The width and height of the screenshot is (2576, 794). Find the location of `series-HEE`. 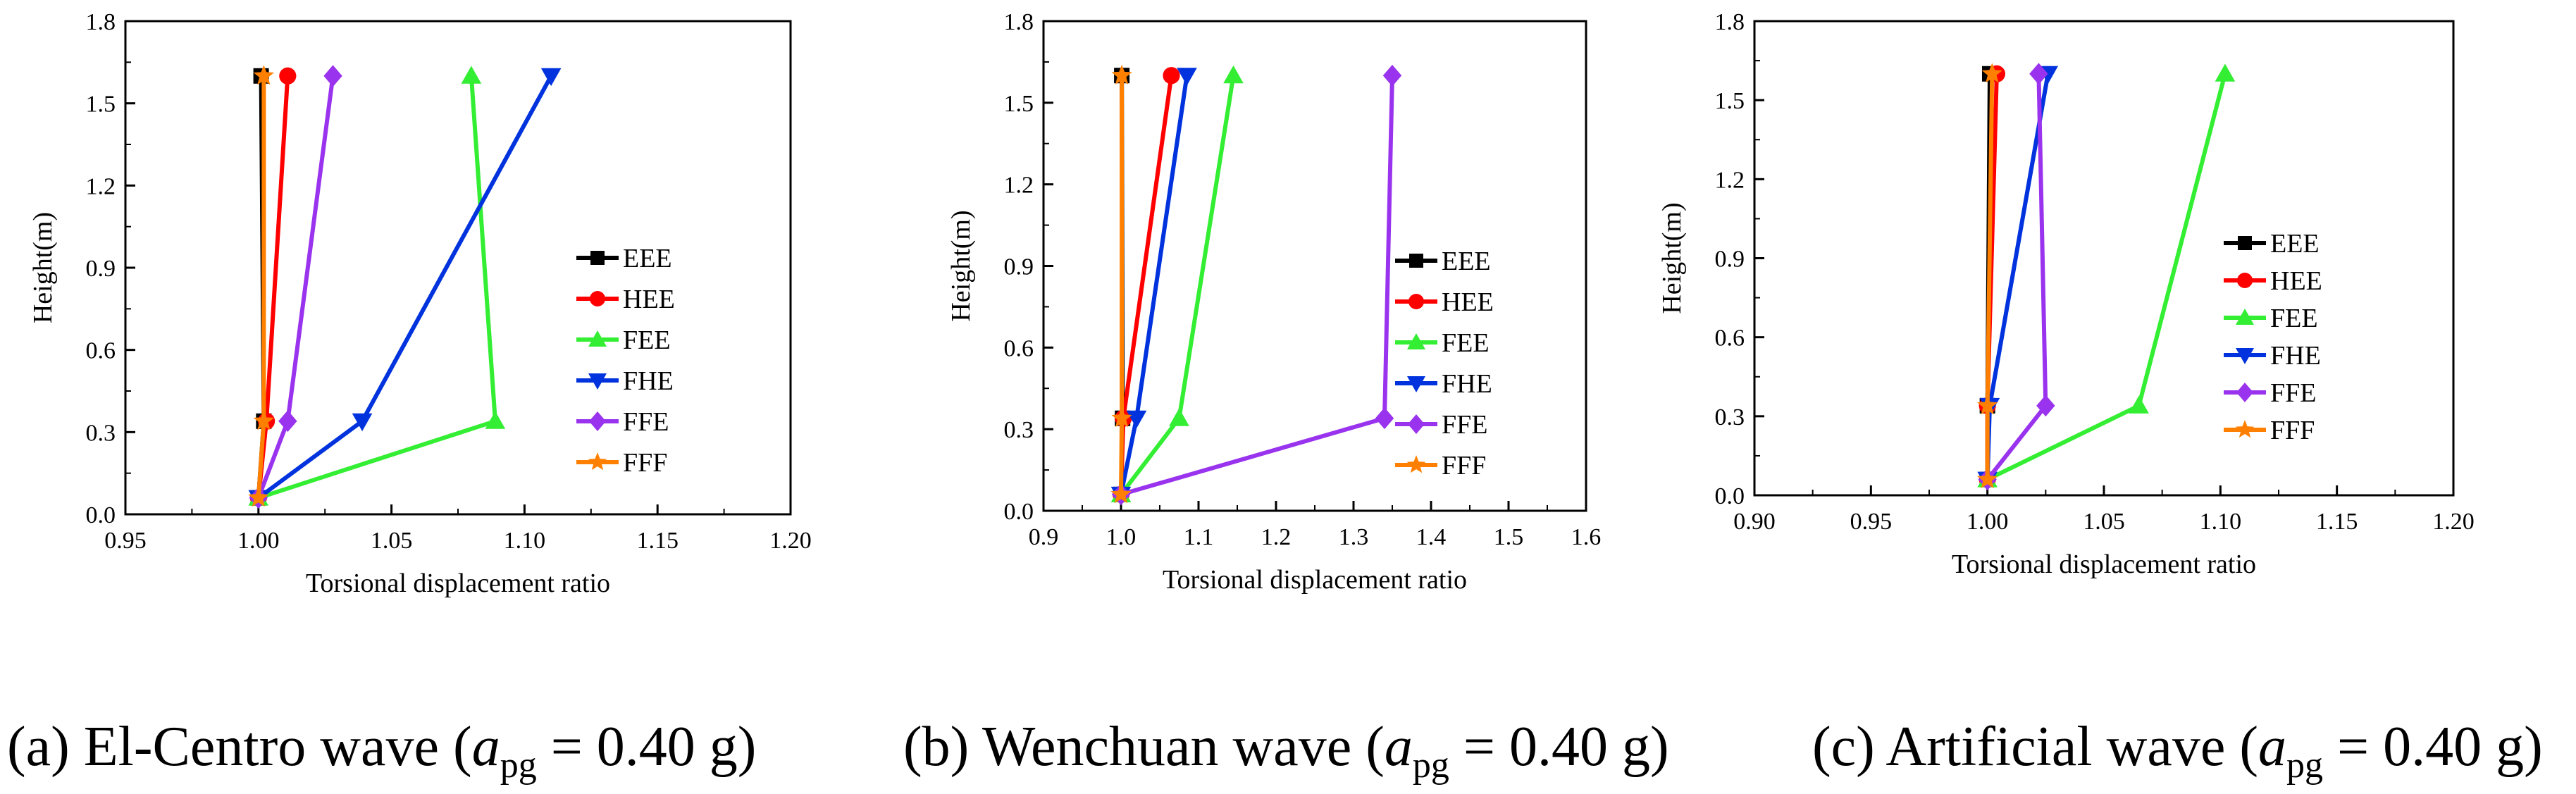

series-HEE is located at coordinates (273, 287).